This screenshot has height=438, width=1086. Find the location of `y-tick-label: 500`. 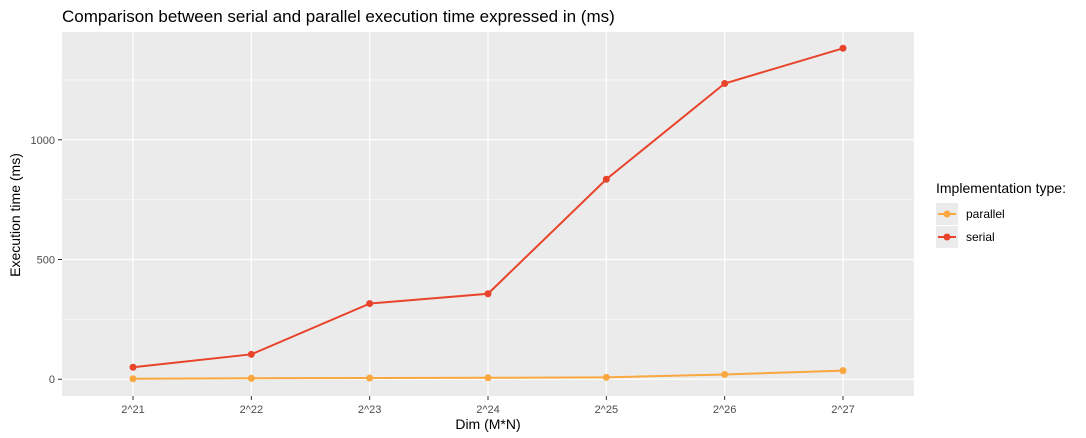

y-tick-label: 500 is located at coordinates (46, 261).